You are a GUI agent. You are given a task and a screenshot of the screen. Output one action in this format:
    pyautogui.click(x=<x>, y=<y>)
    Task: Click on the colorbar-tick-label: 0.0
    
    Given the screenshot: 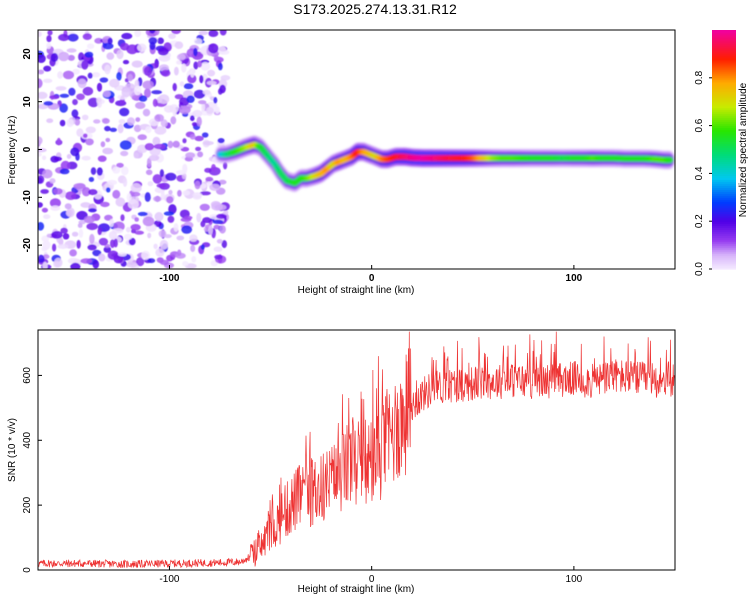 What is the action you would take?
    pyautogui.click(x=699, y=269)
    